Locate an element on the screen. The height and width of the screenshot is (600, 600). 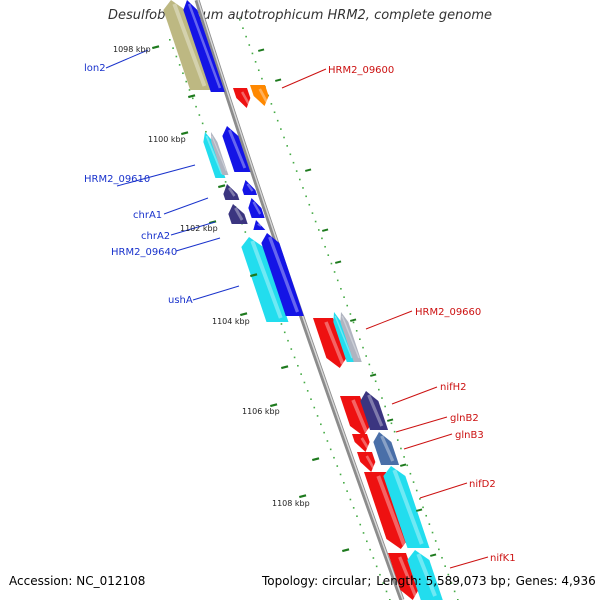
gene-usha-a is located at coordinates (265, 279).